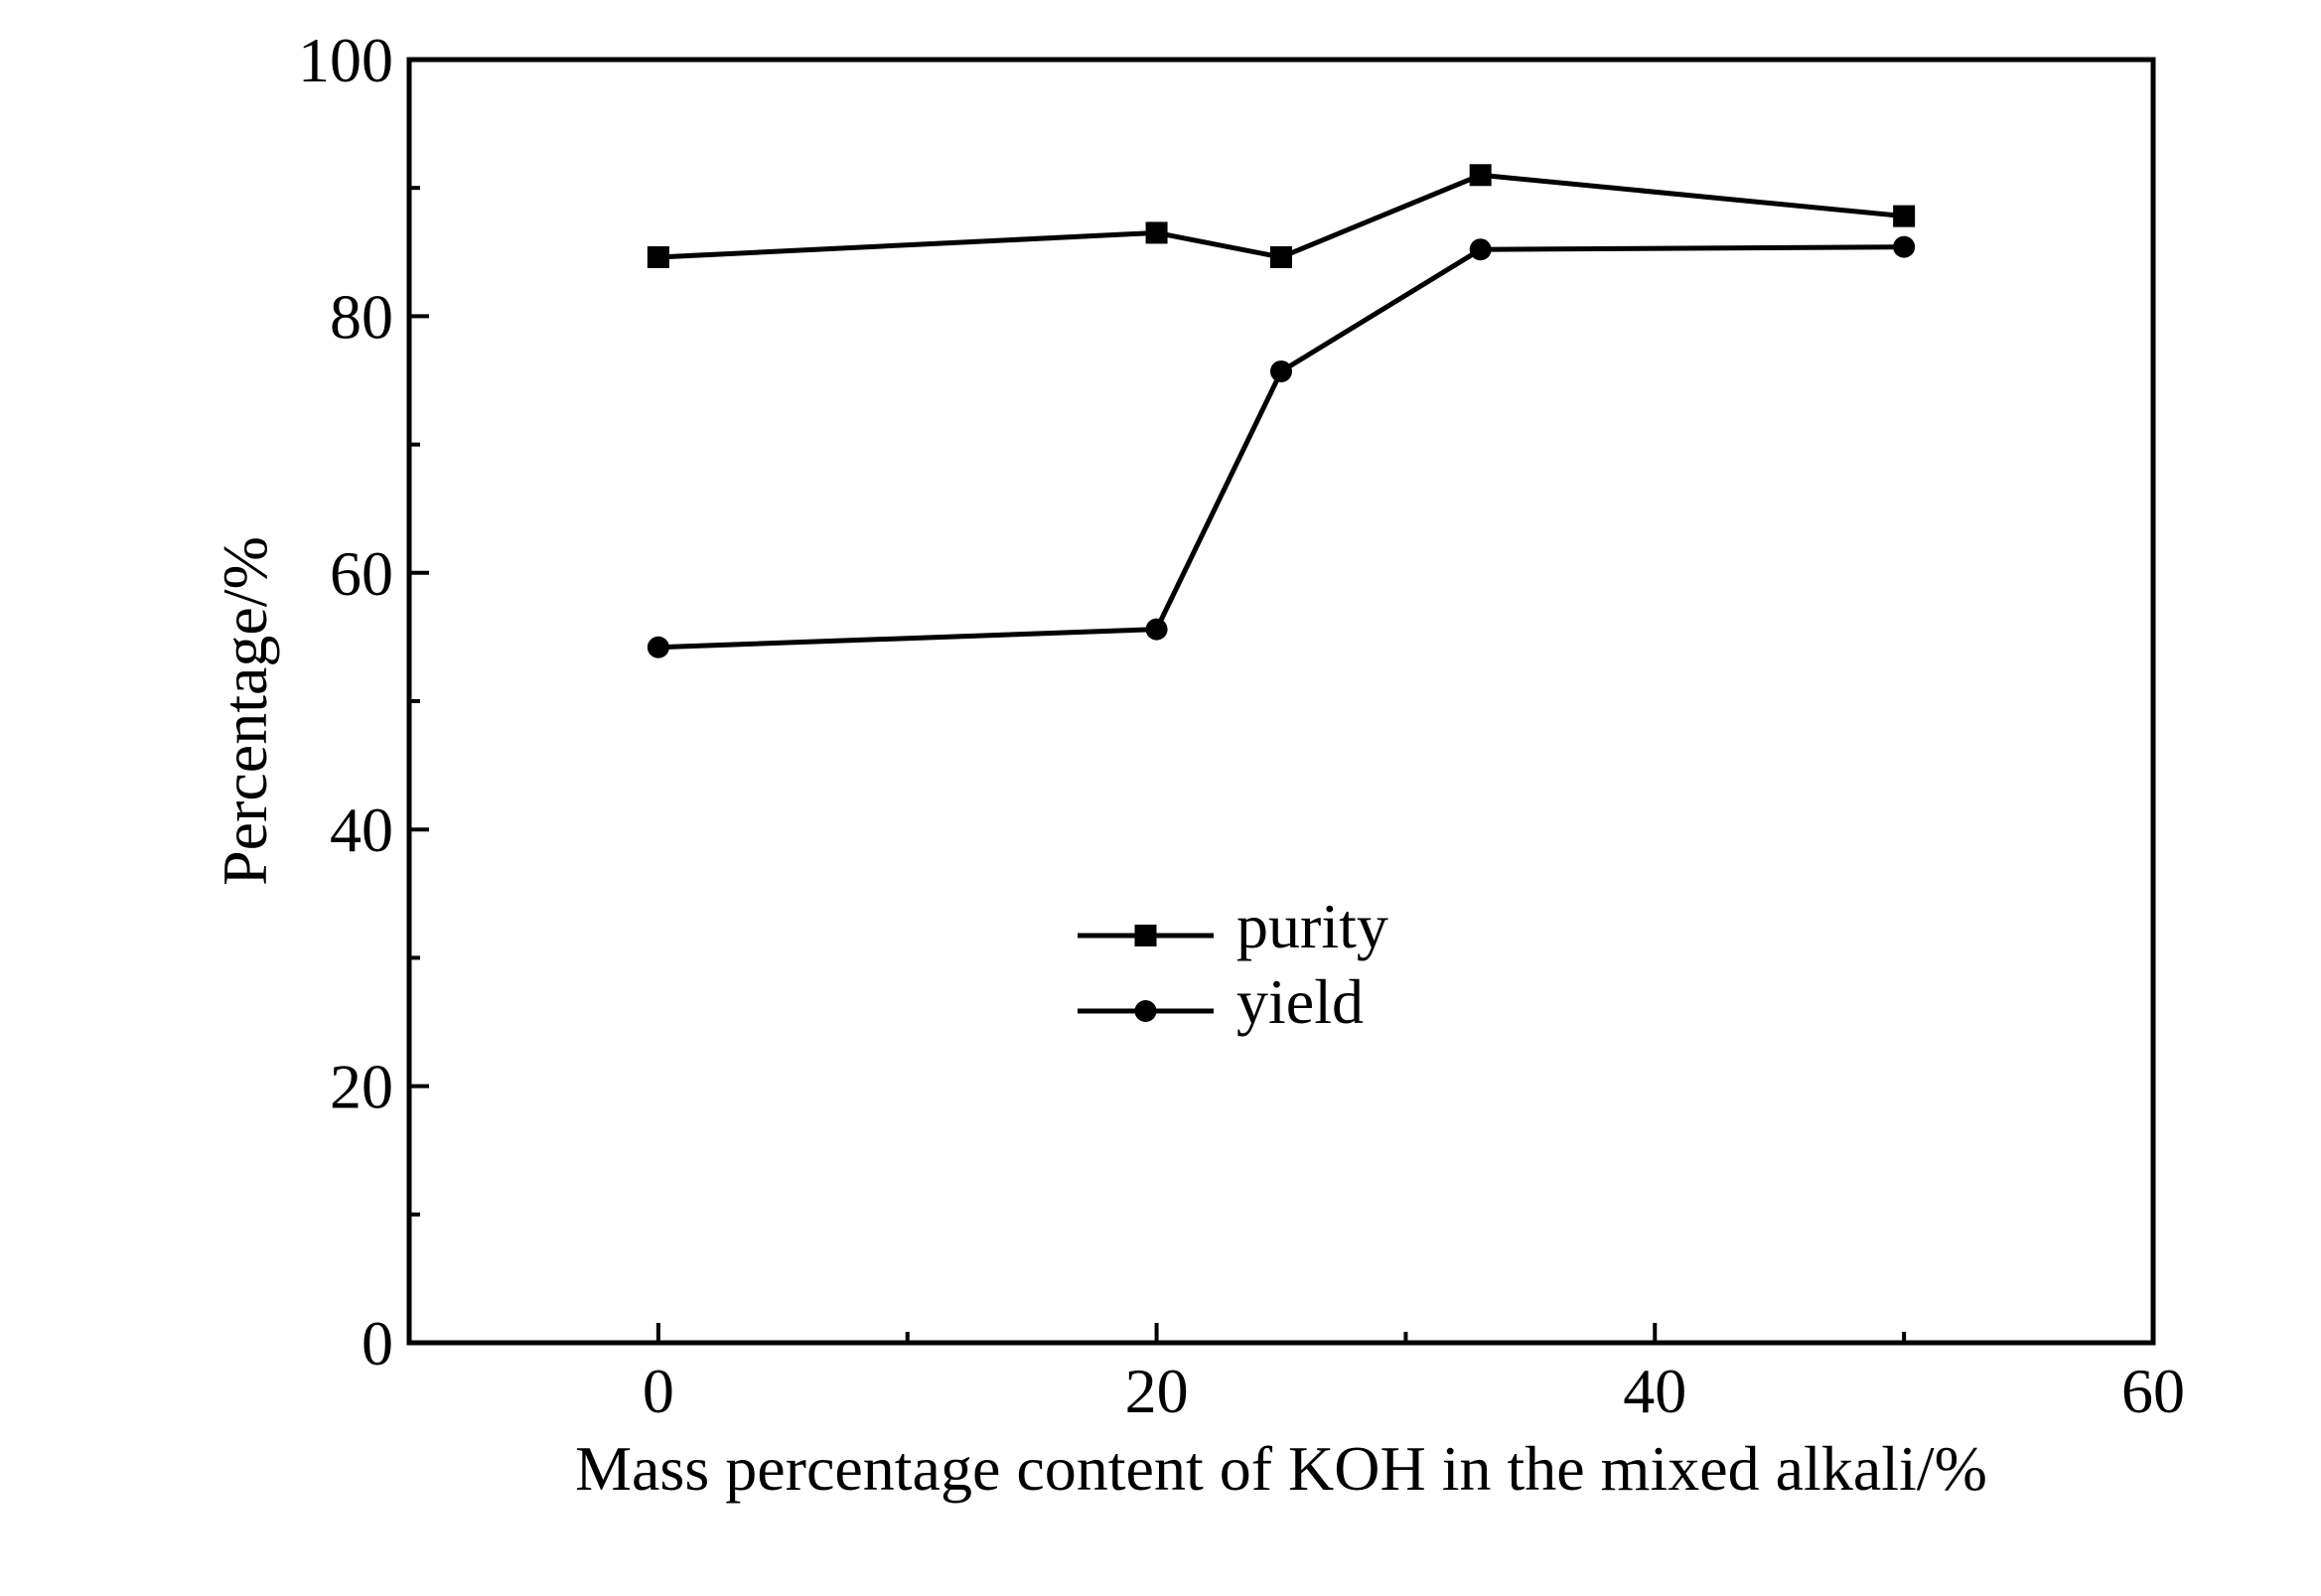 The image size is (2321, 1596). Describe the element at coordinates (1300, 1002) in the screenshot. I see `legend-label-yield: yield` at that location.